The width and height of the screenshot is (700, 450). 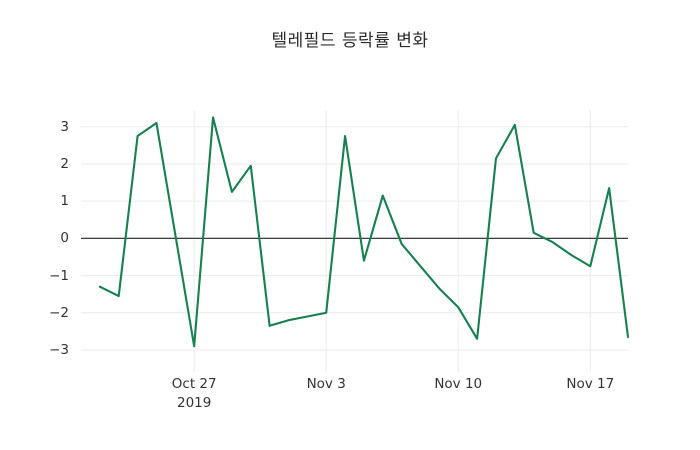 I want to click on x-tick-label: Nov 10, so click(x=458, y=384).